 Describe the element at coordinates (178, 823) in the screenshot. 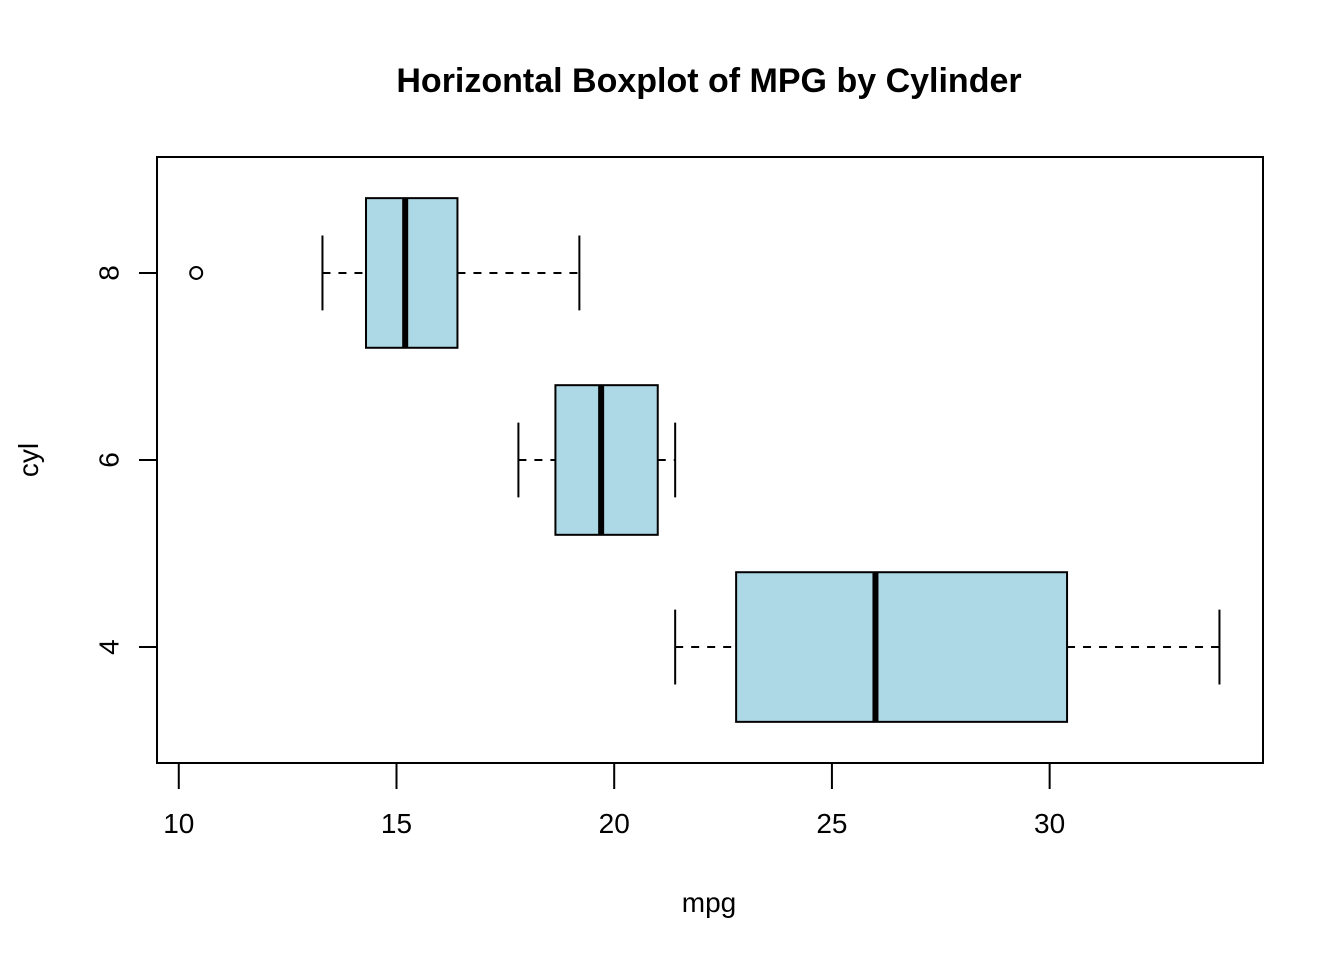

I see `x-tick-label-10: 10` at that location.